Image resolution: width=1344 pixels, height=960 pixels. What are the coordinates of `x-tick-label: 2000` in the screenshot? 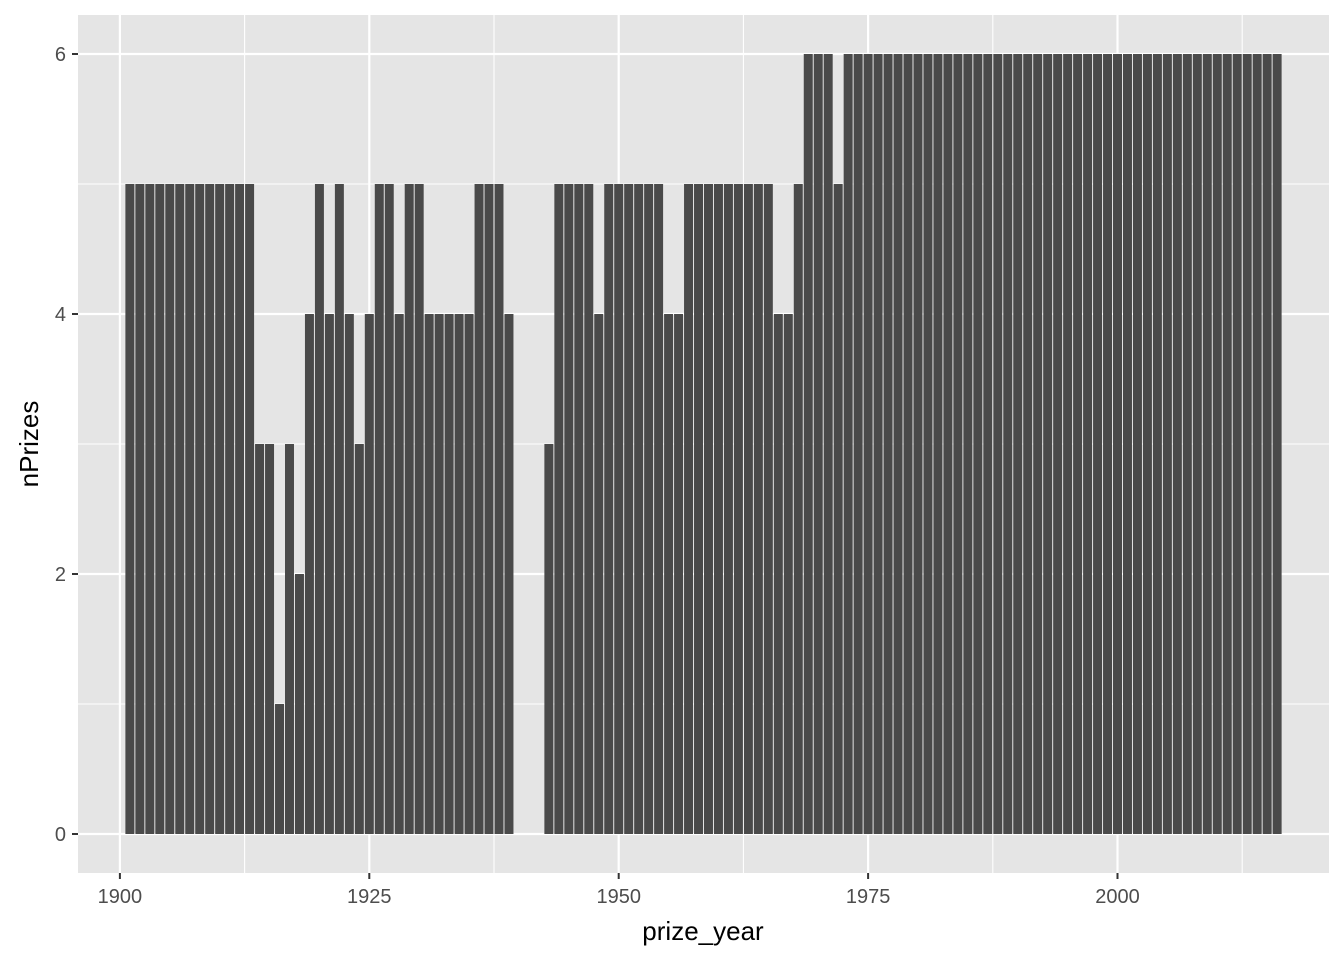 It's located at (1117, 897).